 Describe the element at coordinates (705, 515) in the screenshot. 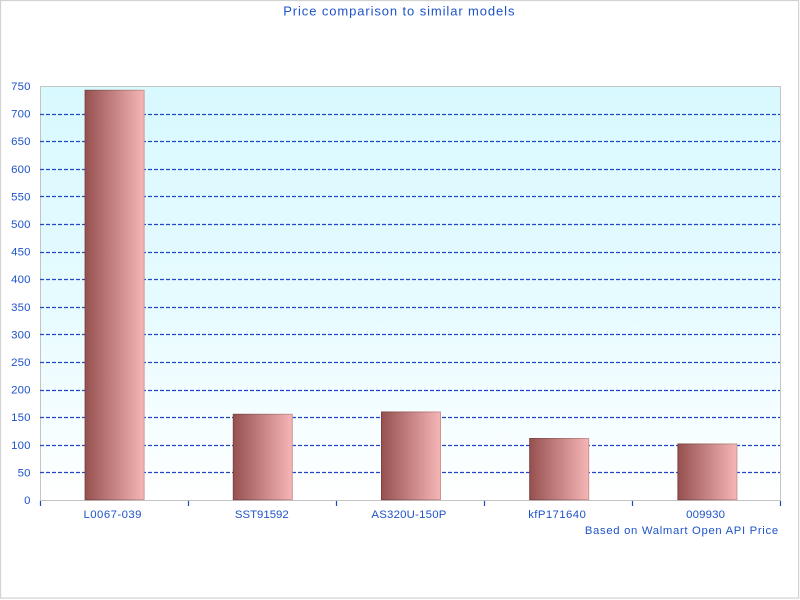

I see `svg-text: 009930` at that location.